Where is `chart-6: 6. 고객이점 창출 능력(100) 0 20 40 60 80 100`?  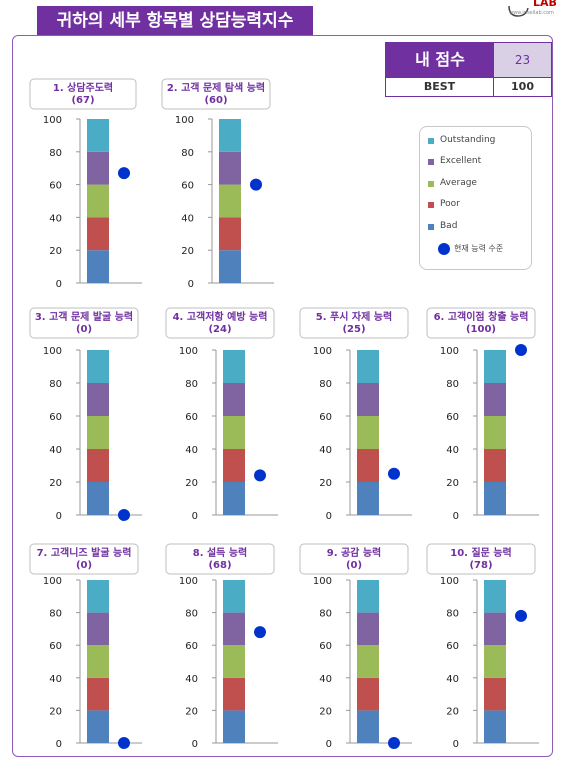
chart-6: 6. 고객이점 창출 능력(100) 0 20 40 60 80 100 is located at coordinates (482, 414).